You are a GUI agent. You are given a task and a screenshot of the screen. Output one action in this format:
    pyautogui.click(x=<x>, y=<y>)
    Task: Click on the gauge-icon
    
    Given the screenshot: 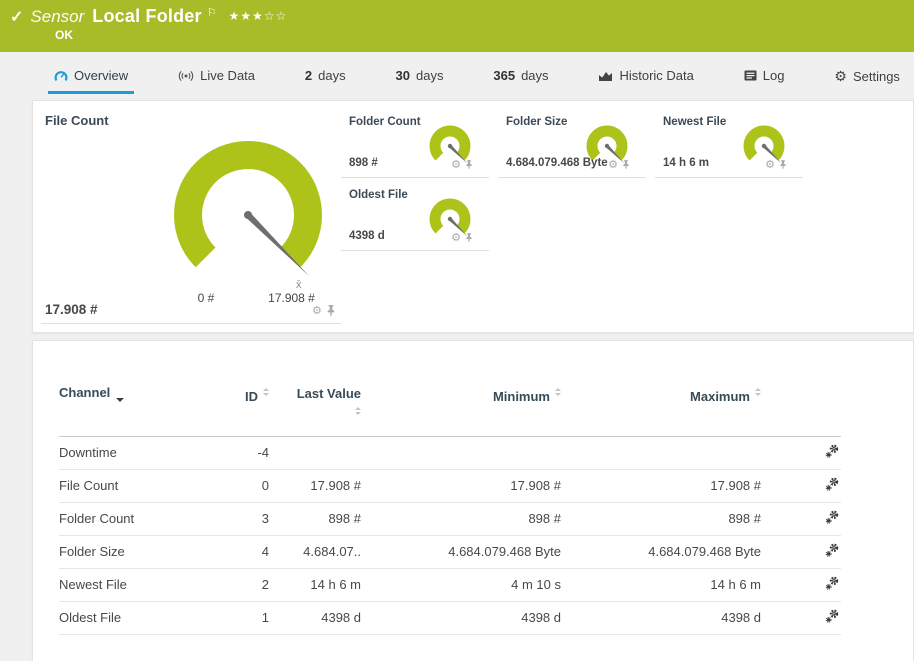 What is the action you would take?
    pyautogui.click(x=61, y=75)
    